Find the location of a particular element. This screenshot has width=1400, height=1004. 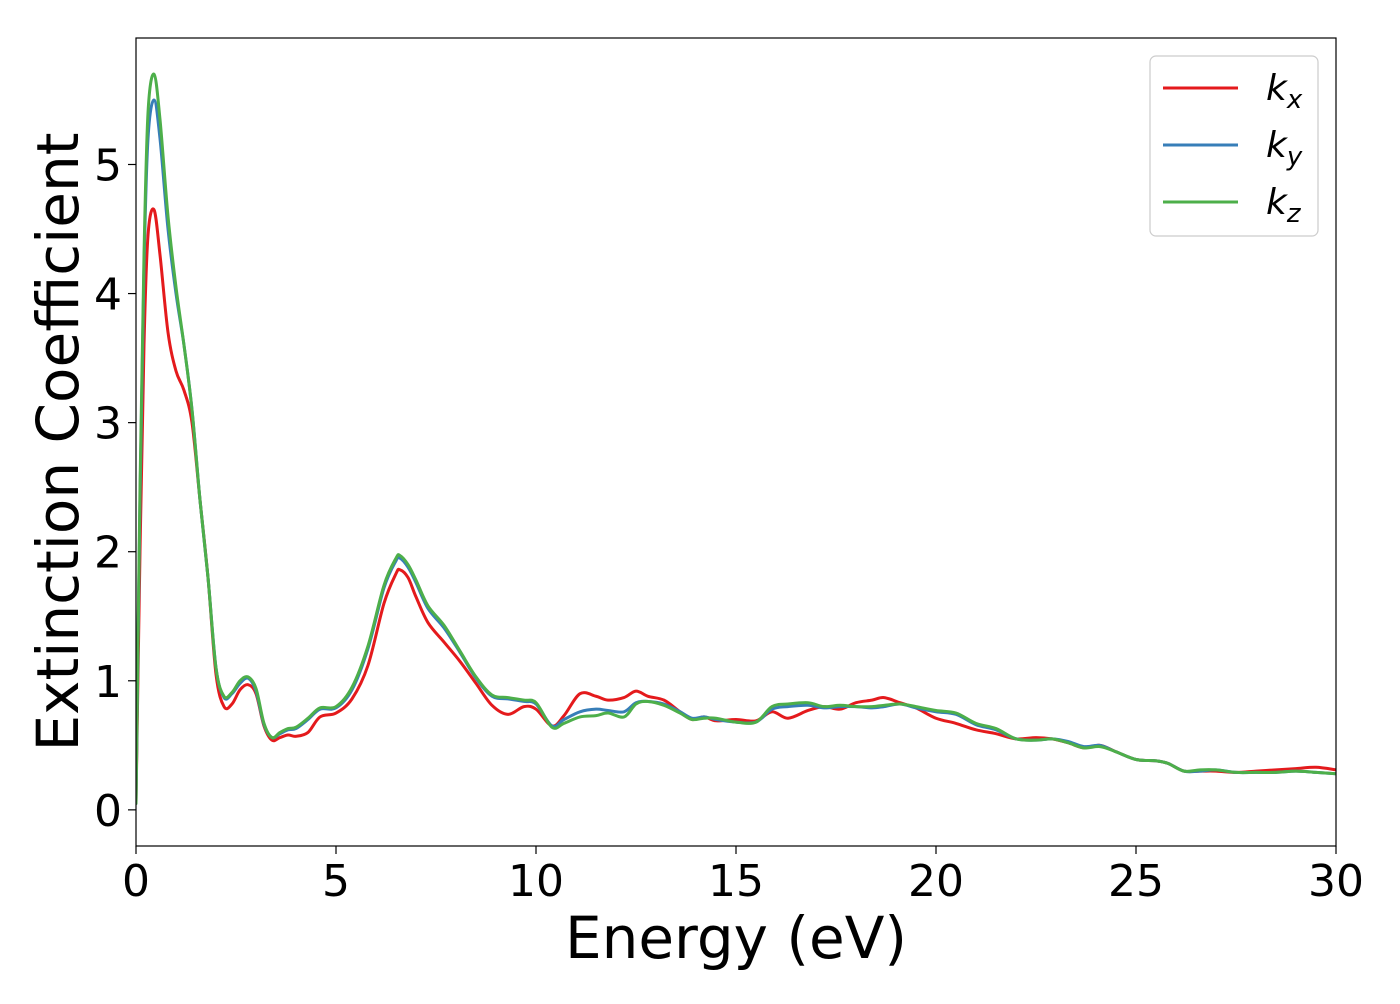

y-axis-label: Extinction Coefficient is located at coordinates (58, 442).